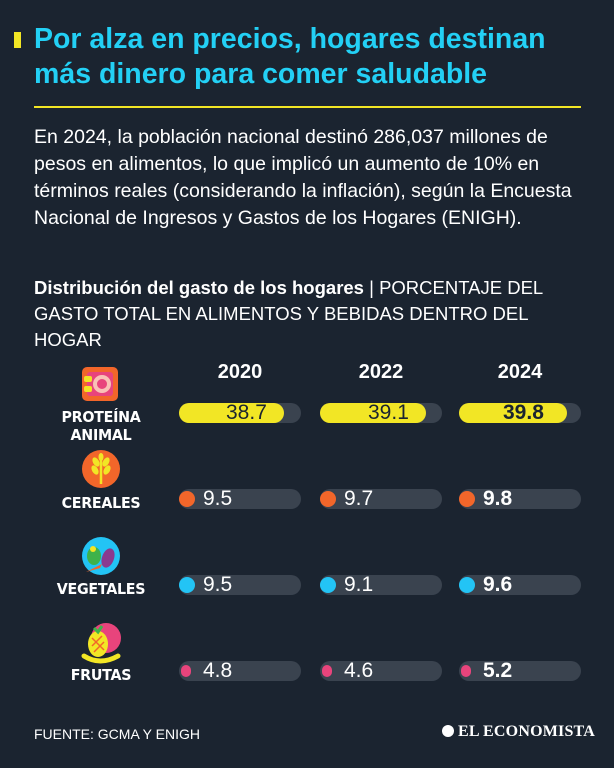  I want to click on value-track: 4.8, so click(240, 670).